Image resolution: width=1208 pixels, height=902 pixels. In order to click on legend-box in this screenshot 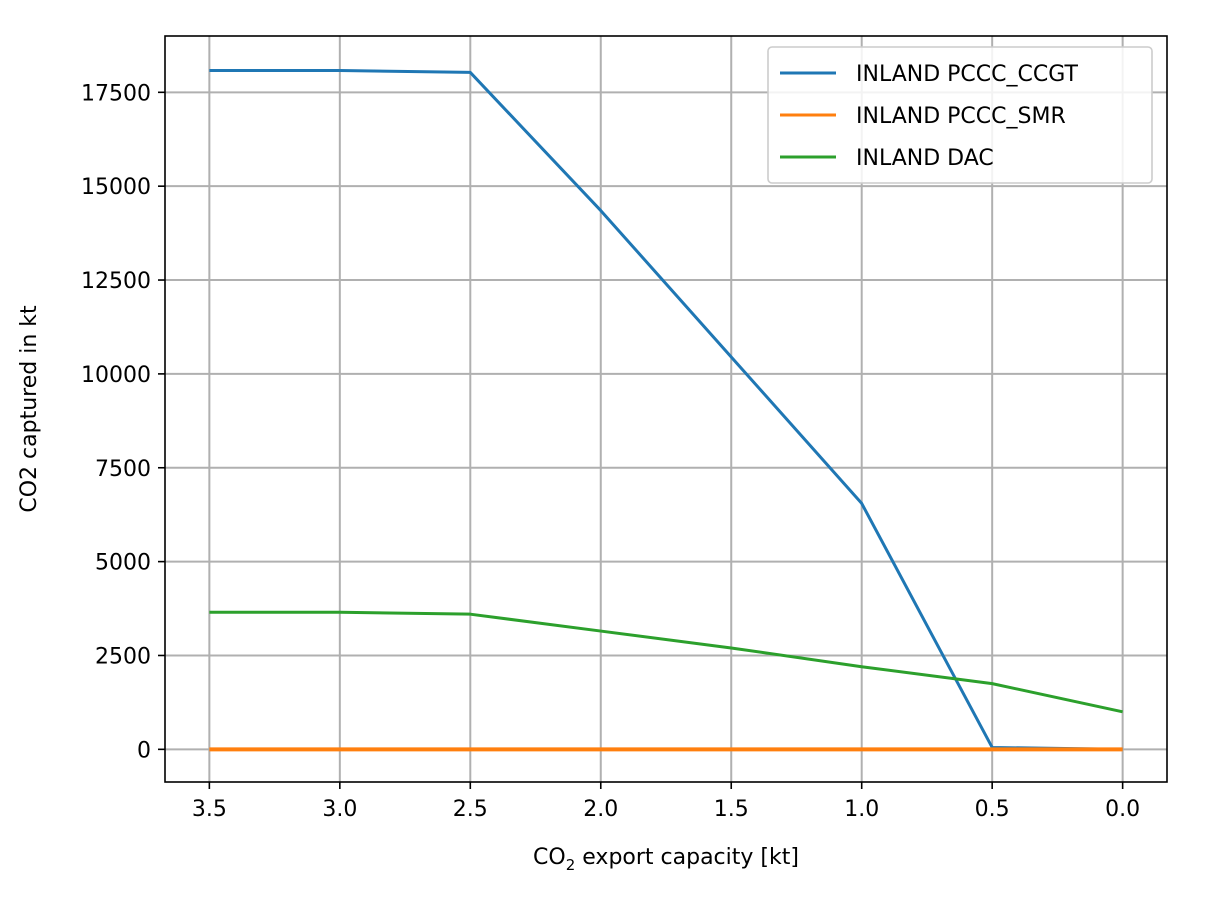, I will do `click(960, 115)`.